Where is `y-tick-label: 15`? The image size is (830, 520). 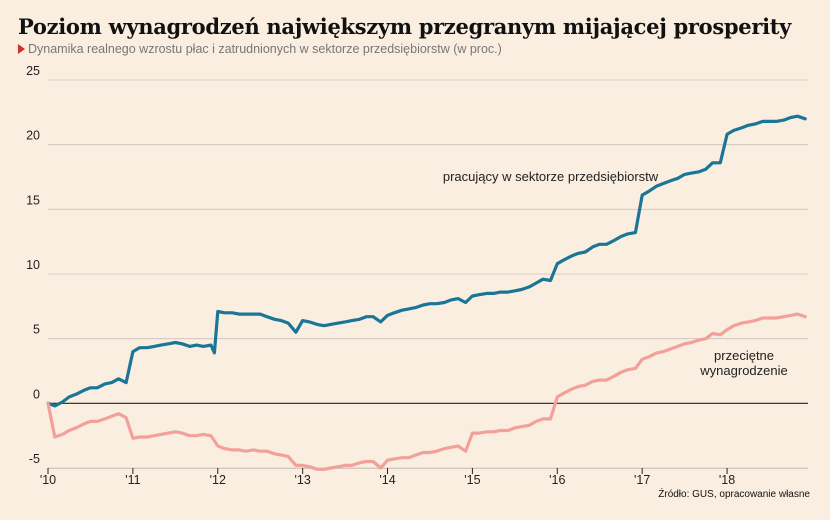 y-tick-label: 15 is located at coordinates (33, 200).